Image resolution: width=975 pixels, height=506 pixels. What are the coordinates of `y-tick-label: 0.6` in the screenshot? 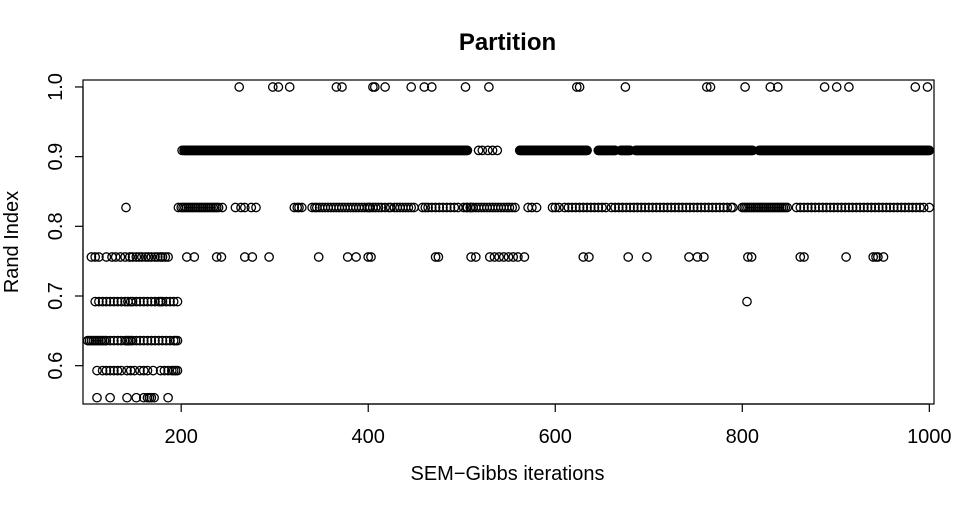 It's located at (56, 366).